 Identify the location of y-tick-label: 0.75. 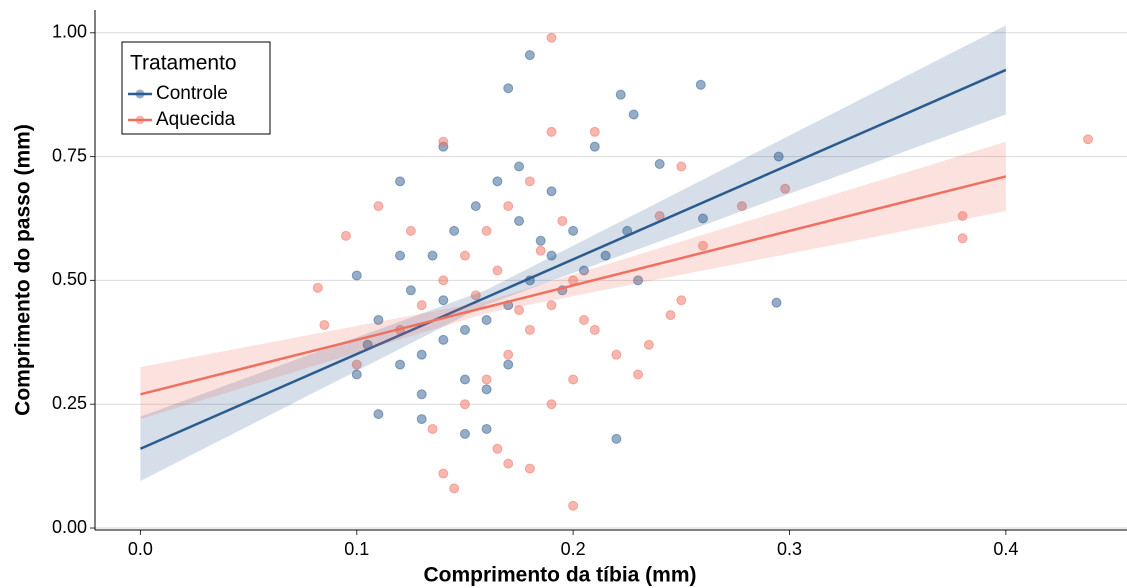
(69, 155).